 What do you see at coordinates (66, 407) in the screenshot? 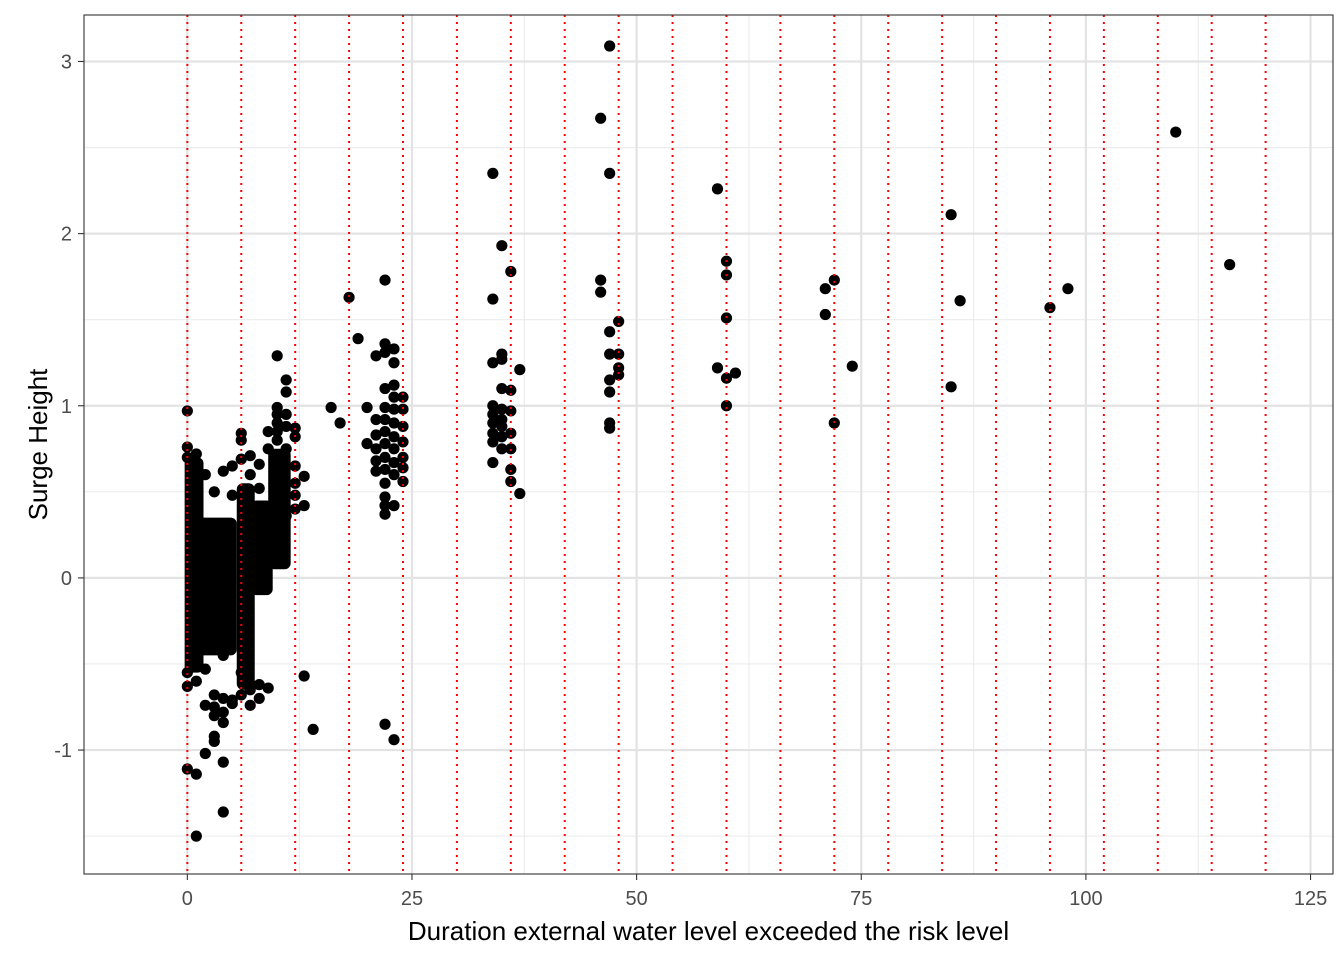
I see `y-tick-label: 1` at bounding box center [66, 407].